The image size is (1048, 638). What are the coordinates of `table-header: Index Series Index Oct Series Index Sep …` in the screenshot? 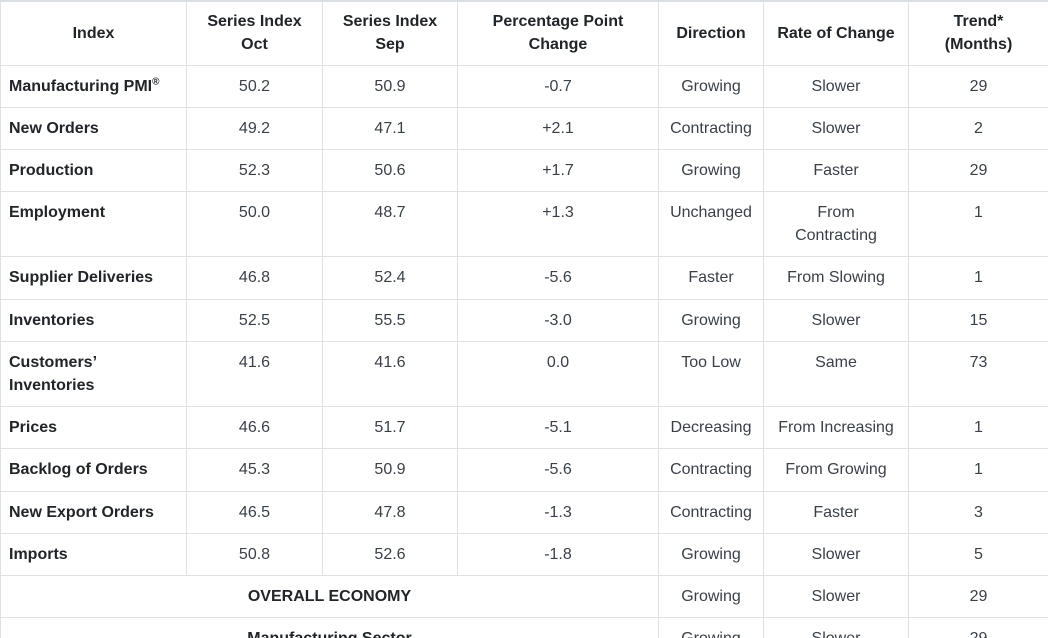 It's located at (524, 33).